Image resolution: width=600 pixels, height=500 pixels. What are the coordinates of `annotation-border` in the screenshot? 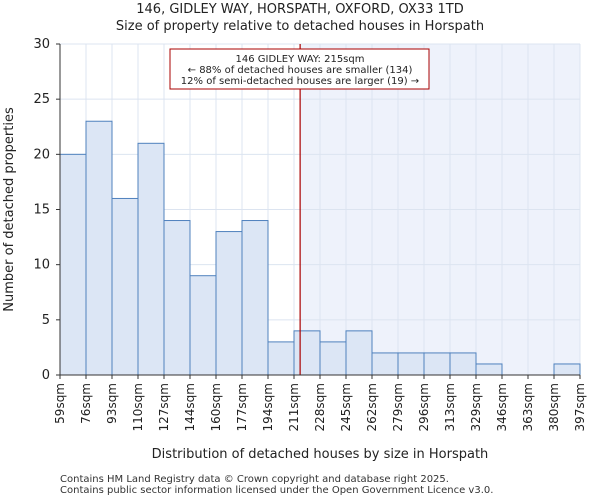 It's located at (299, 69).